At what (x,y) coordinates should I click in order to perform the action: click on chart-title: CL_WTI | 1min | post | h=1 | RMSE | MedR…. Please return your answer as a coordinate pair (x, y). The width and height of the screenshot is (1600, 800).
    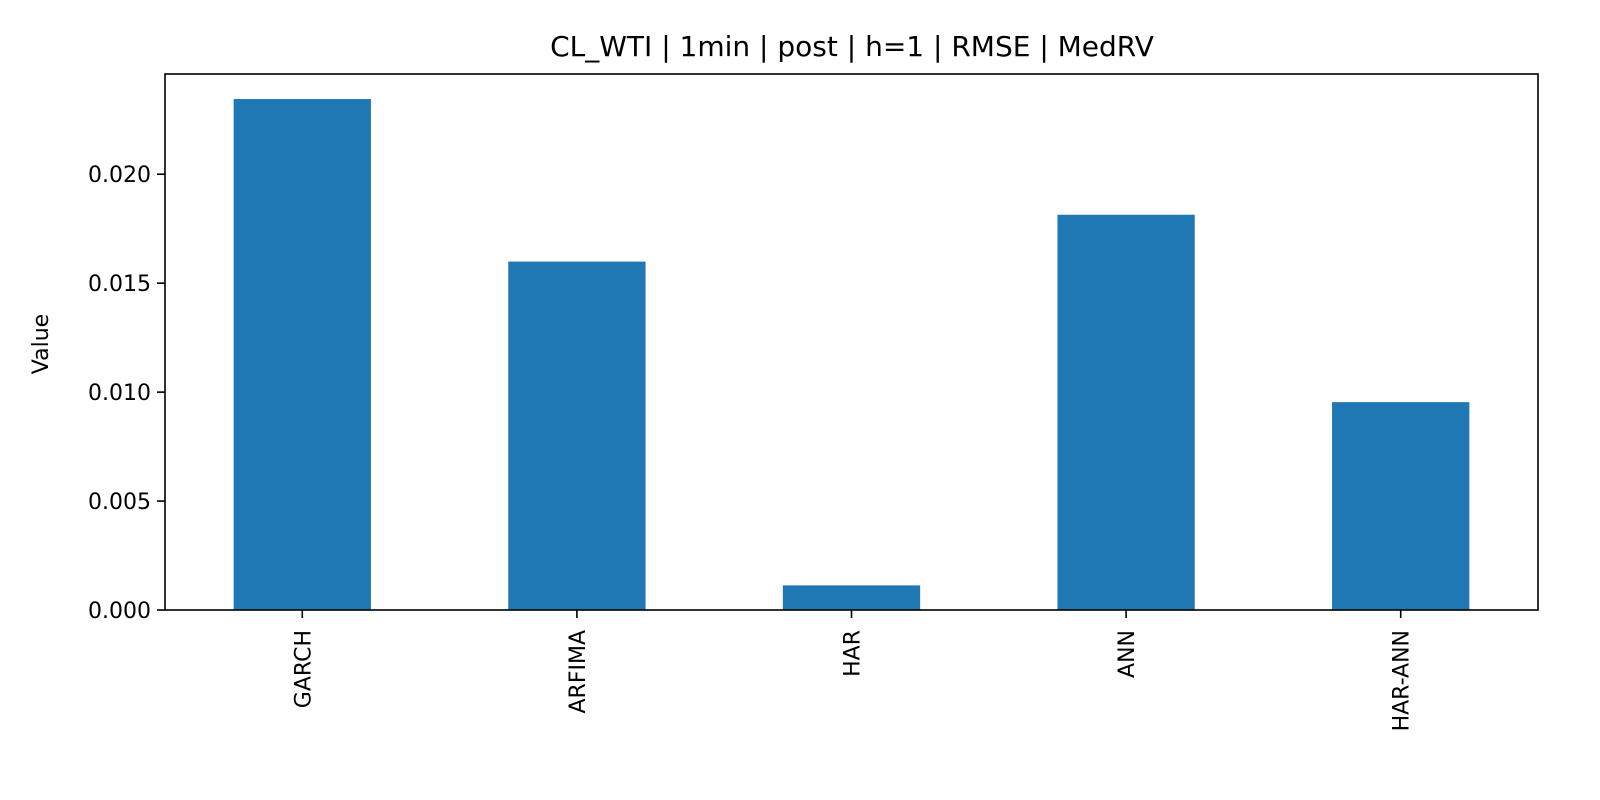
    Looking at the image, I should click on (852, 46).